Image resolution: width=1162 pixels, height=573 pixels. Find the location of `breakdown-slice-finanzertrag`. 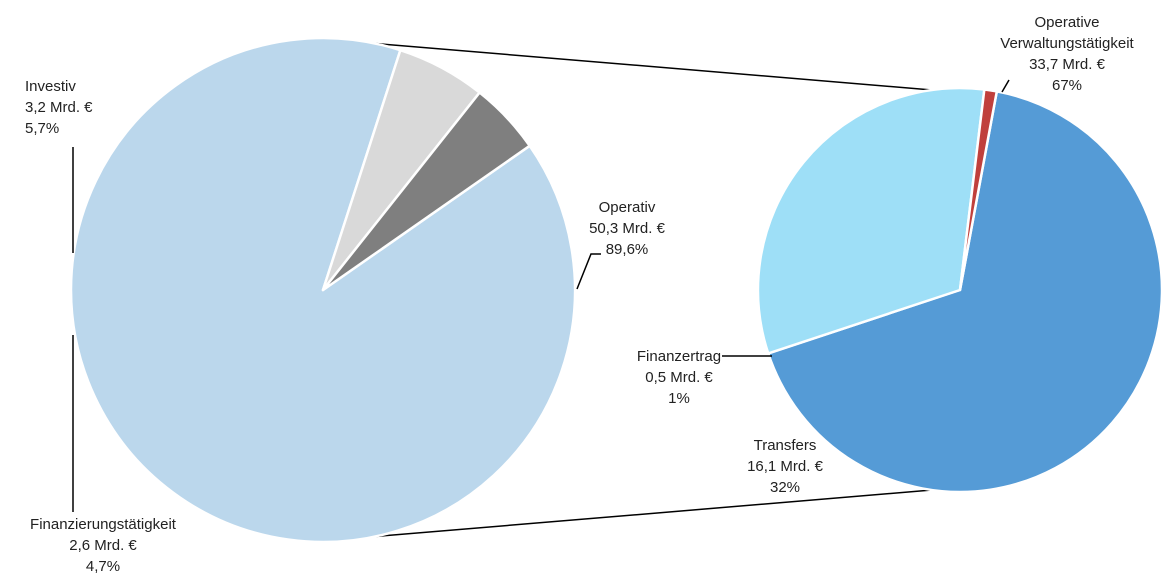

breakdown-slice-finanzertrag is located at coordinates (978, 190).